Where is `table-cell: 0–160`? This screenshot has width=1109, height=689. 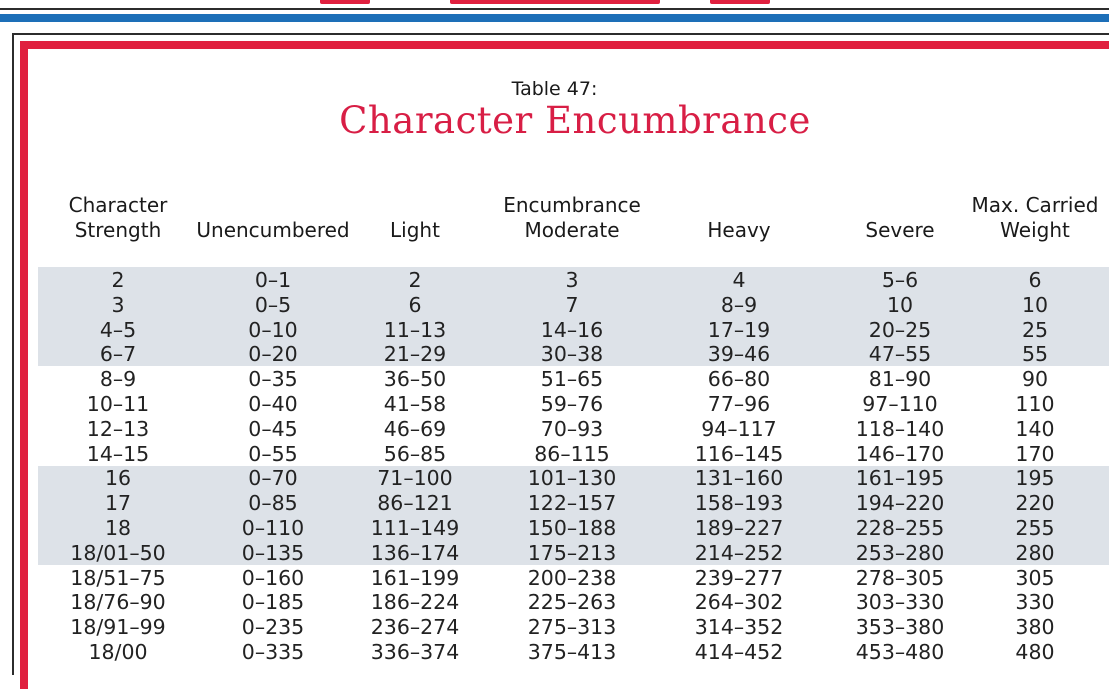
table-cell: 0–160 is located at coordinates (273, 577).